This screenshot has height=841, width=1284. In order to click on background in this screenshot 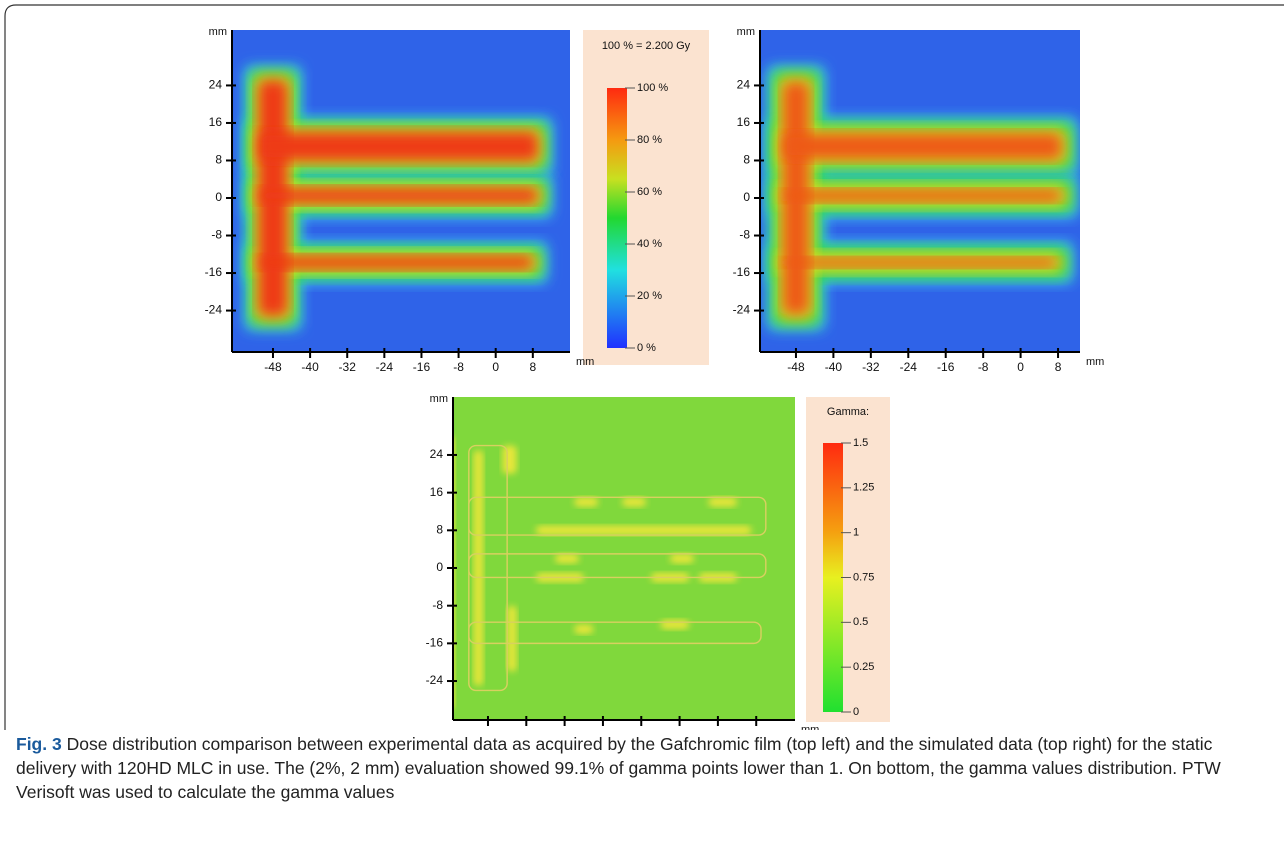, I will do `click(624, 558)`.